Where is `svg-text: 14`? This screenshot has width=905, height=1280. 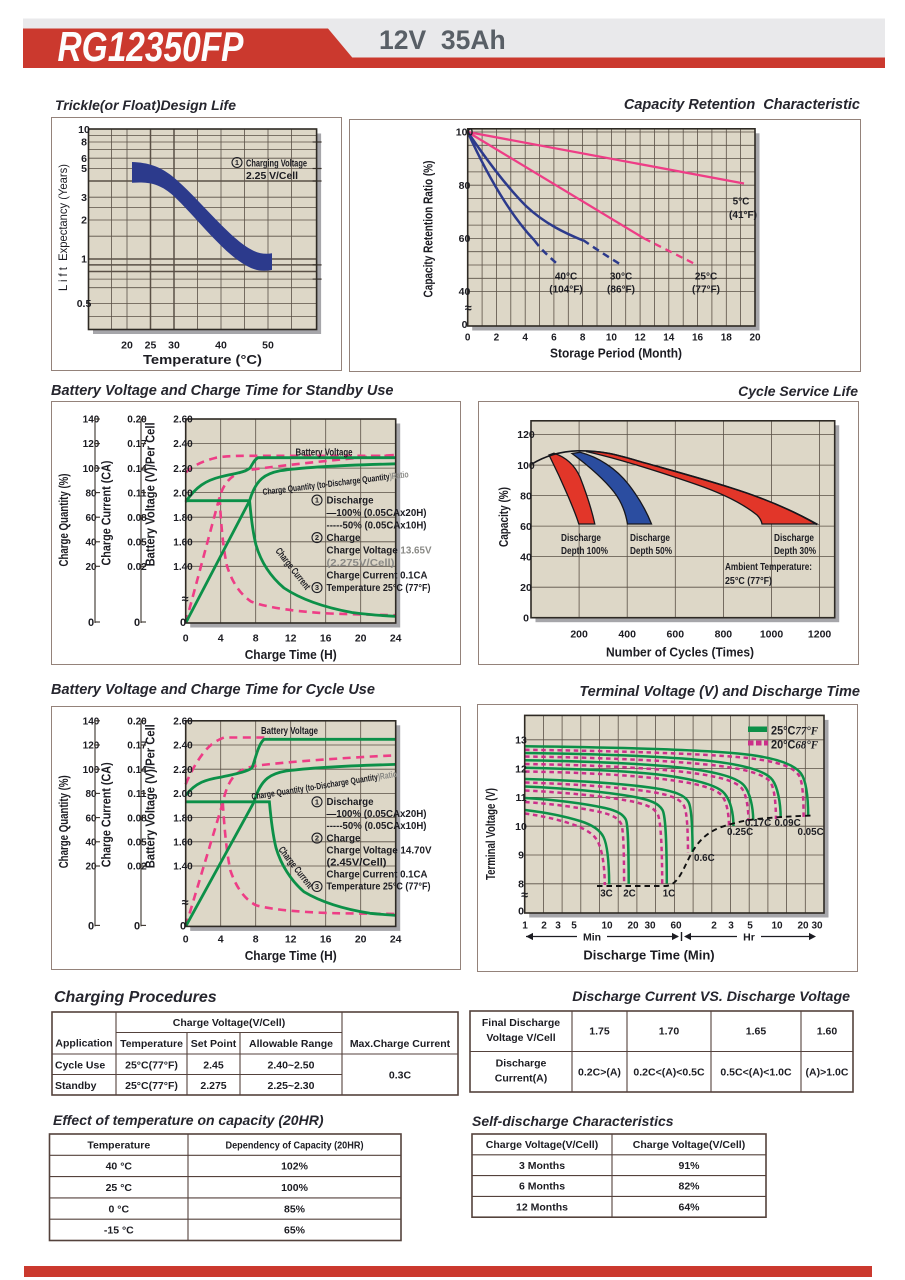
svg-text: 14 is located at coordinates (669, 338).